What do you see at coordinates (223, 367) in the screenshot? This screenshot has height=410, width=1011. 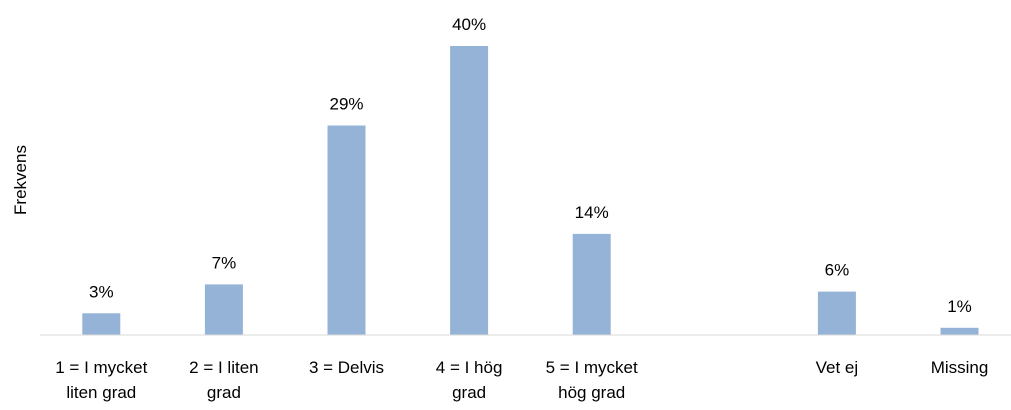 I see `category-label-1-0: 2 = I liten` at bounding box center [223, 367].